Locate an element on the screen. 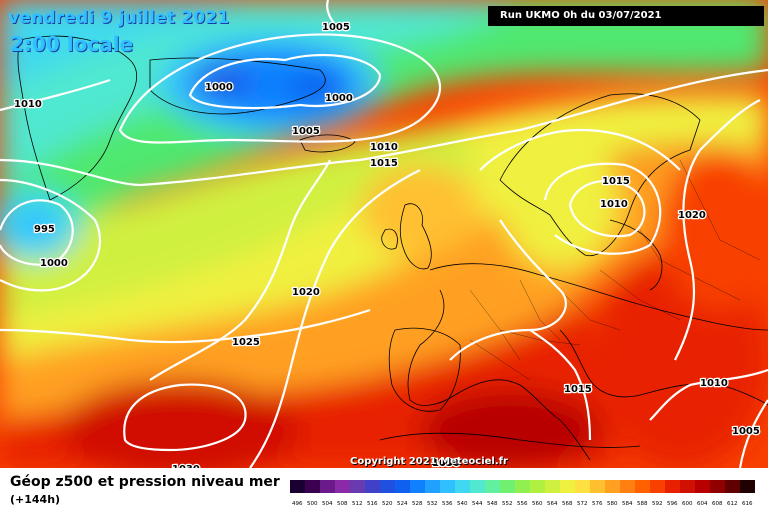 This screenshot has width=768, height=512. legend-tick-label: 528 is located at coordinates (417, 504).